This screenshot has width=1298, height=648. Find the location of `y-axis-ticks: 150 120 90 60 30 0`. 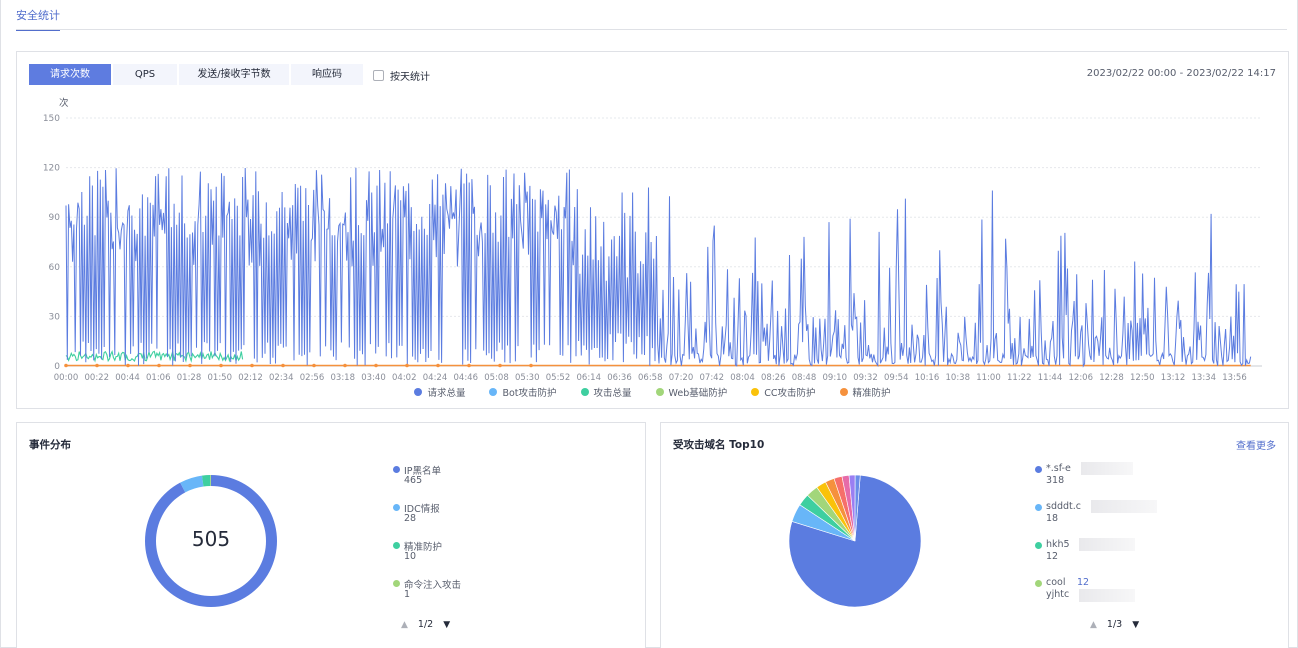

y-axis-ticks: 150 120 90 60 30 0 is located at coordinates (51, 243).